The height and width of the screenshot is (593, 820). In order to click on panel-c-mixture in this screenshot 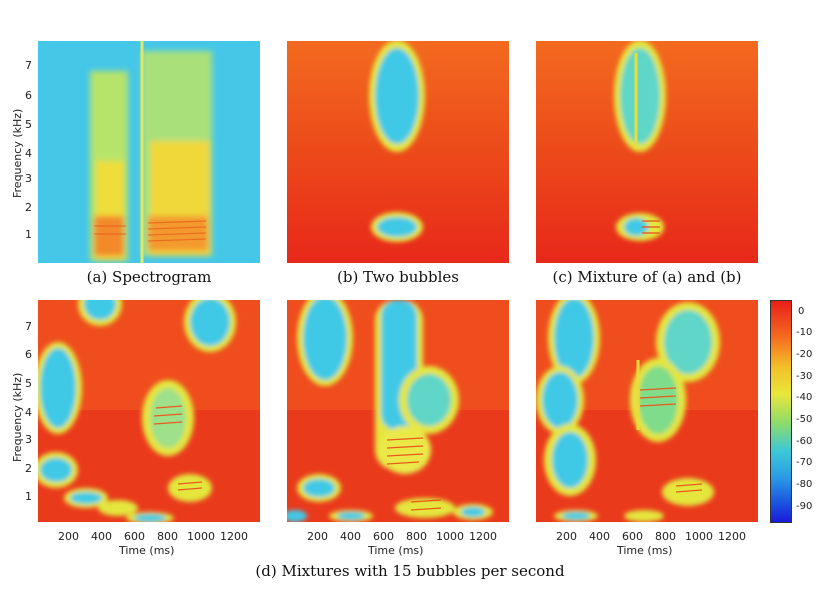, I will do `click(647, 152)`.